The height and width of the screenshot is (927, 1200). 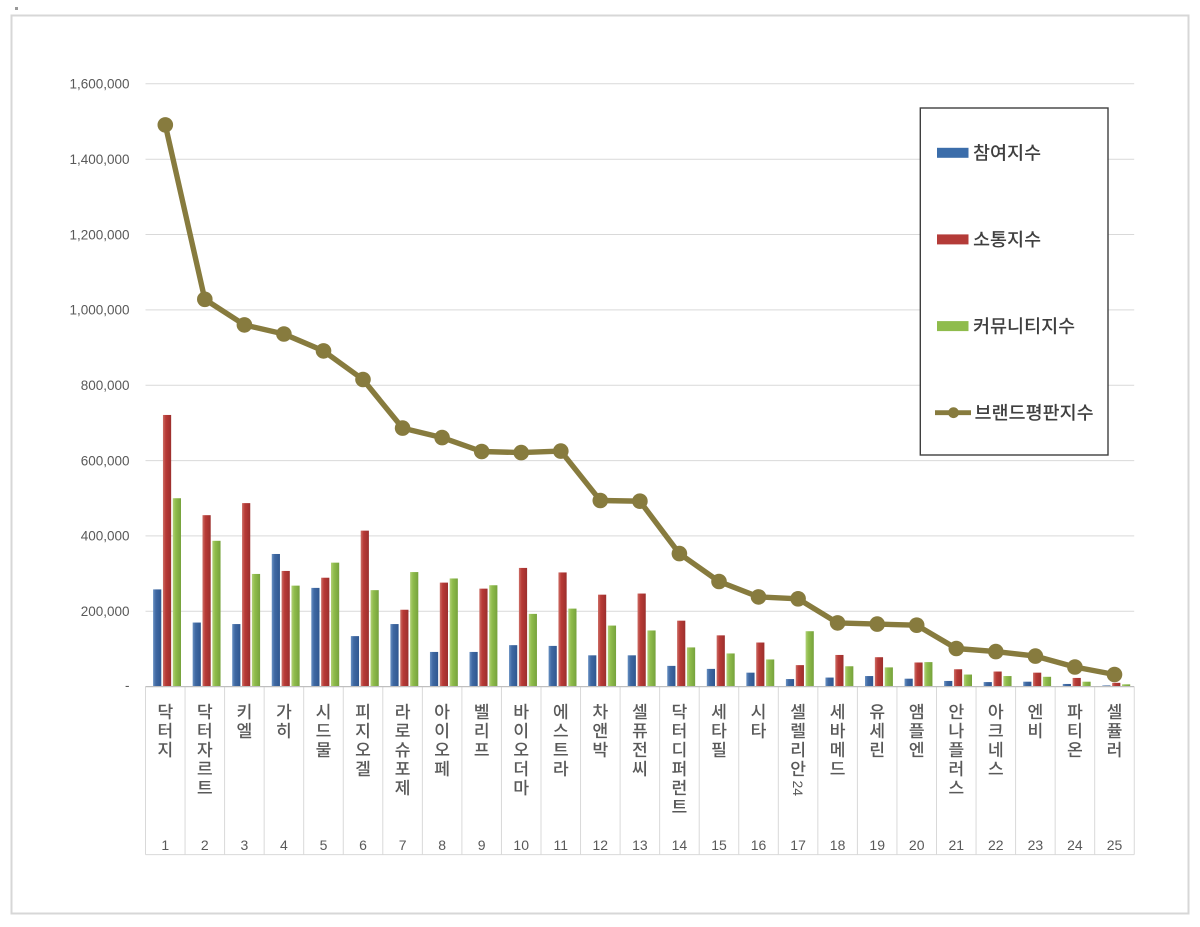 I want to click on svg-text: 400,000, so click(x=105, y=536).